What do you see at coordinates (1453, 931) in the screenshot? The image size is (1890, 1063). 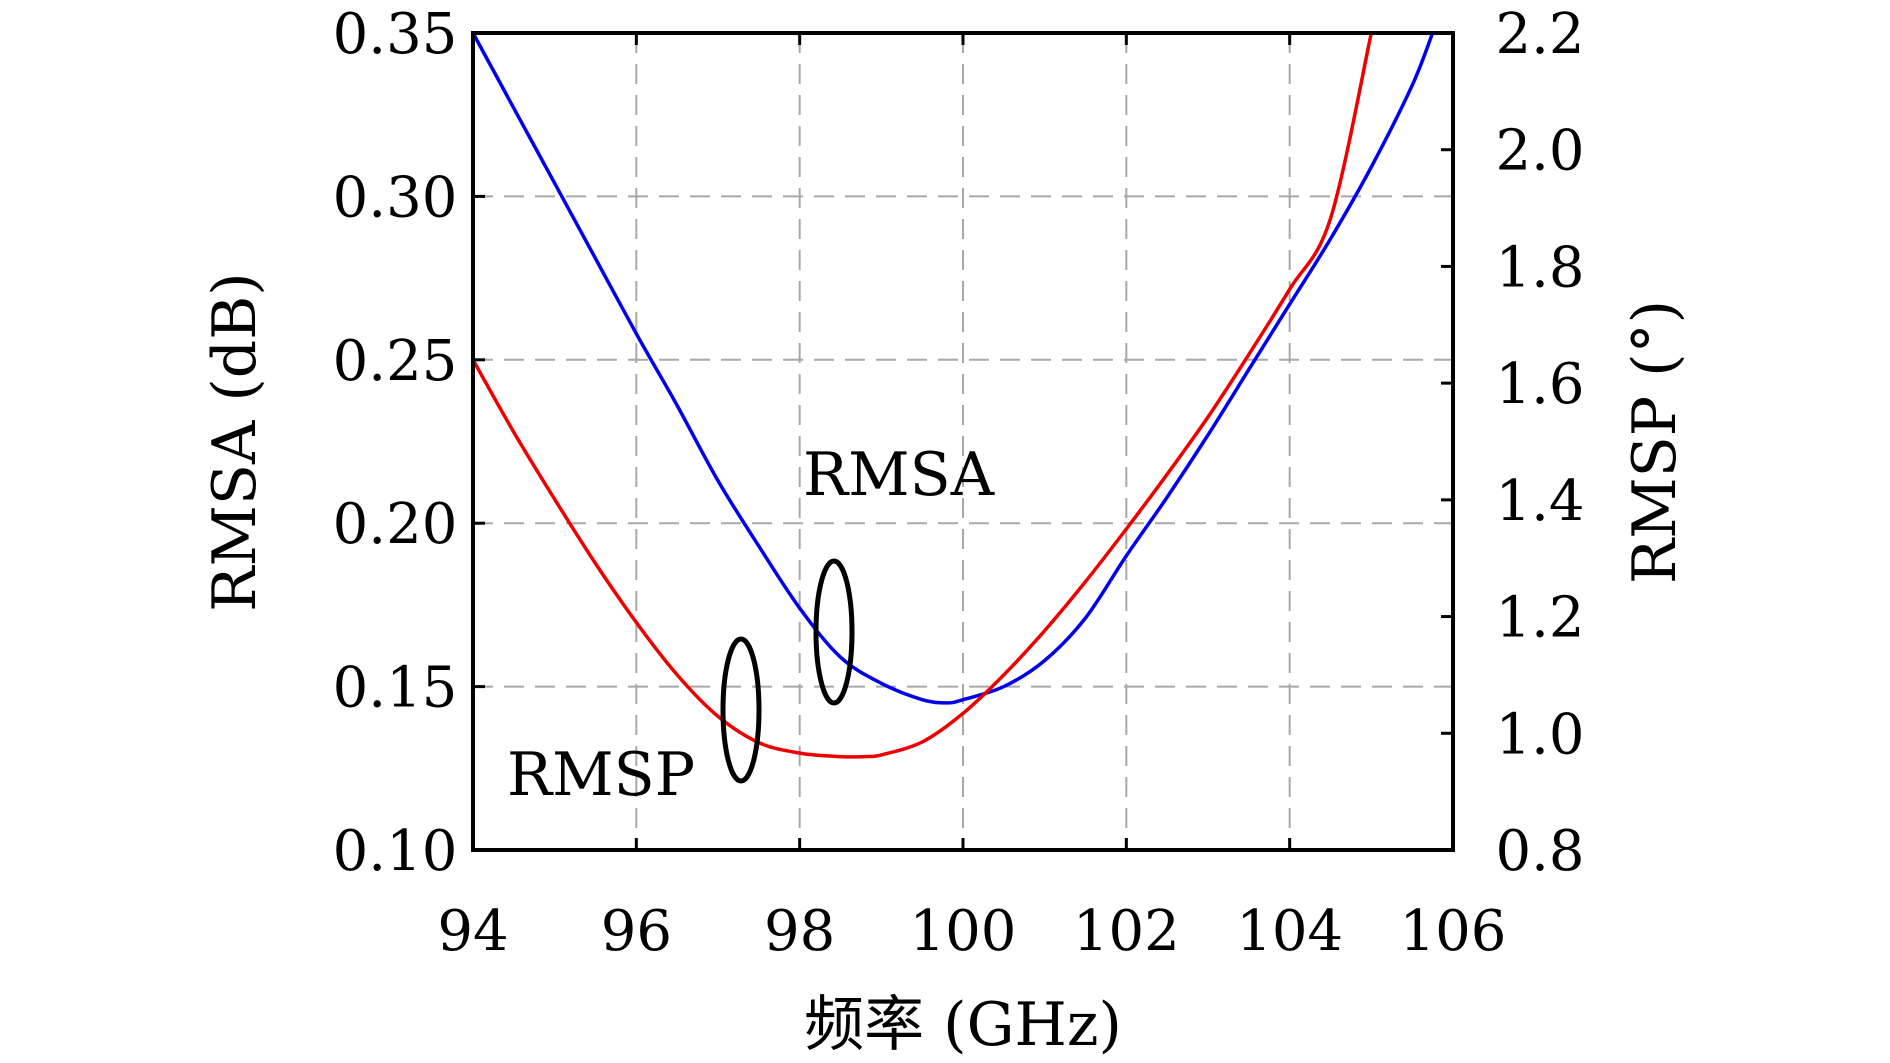 I see `x-tick-label: 106` at bounding box center [1453, 931].